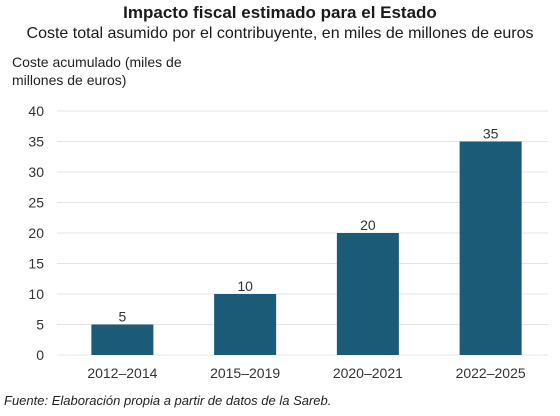 The height and width of the screenshot is (416, 560). Describe the element at coordinates (40, 355) in the screenshot. I see `y-tick-label: 0` at that location.